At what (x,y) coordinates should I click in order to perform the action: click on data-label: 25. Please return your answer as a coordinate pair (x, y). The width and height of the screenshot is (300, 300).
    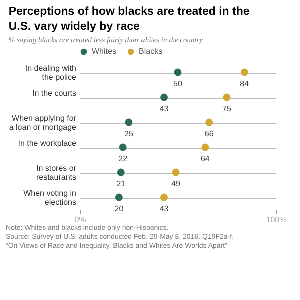
    Looking at the image, I should click on (129, 134).